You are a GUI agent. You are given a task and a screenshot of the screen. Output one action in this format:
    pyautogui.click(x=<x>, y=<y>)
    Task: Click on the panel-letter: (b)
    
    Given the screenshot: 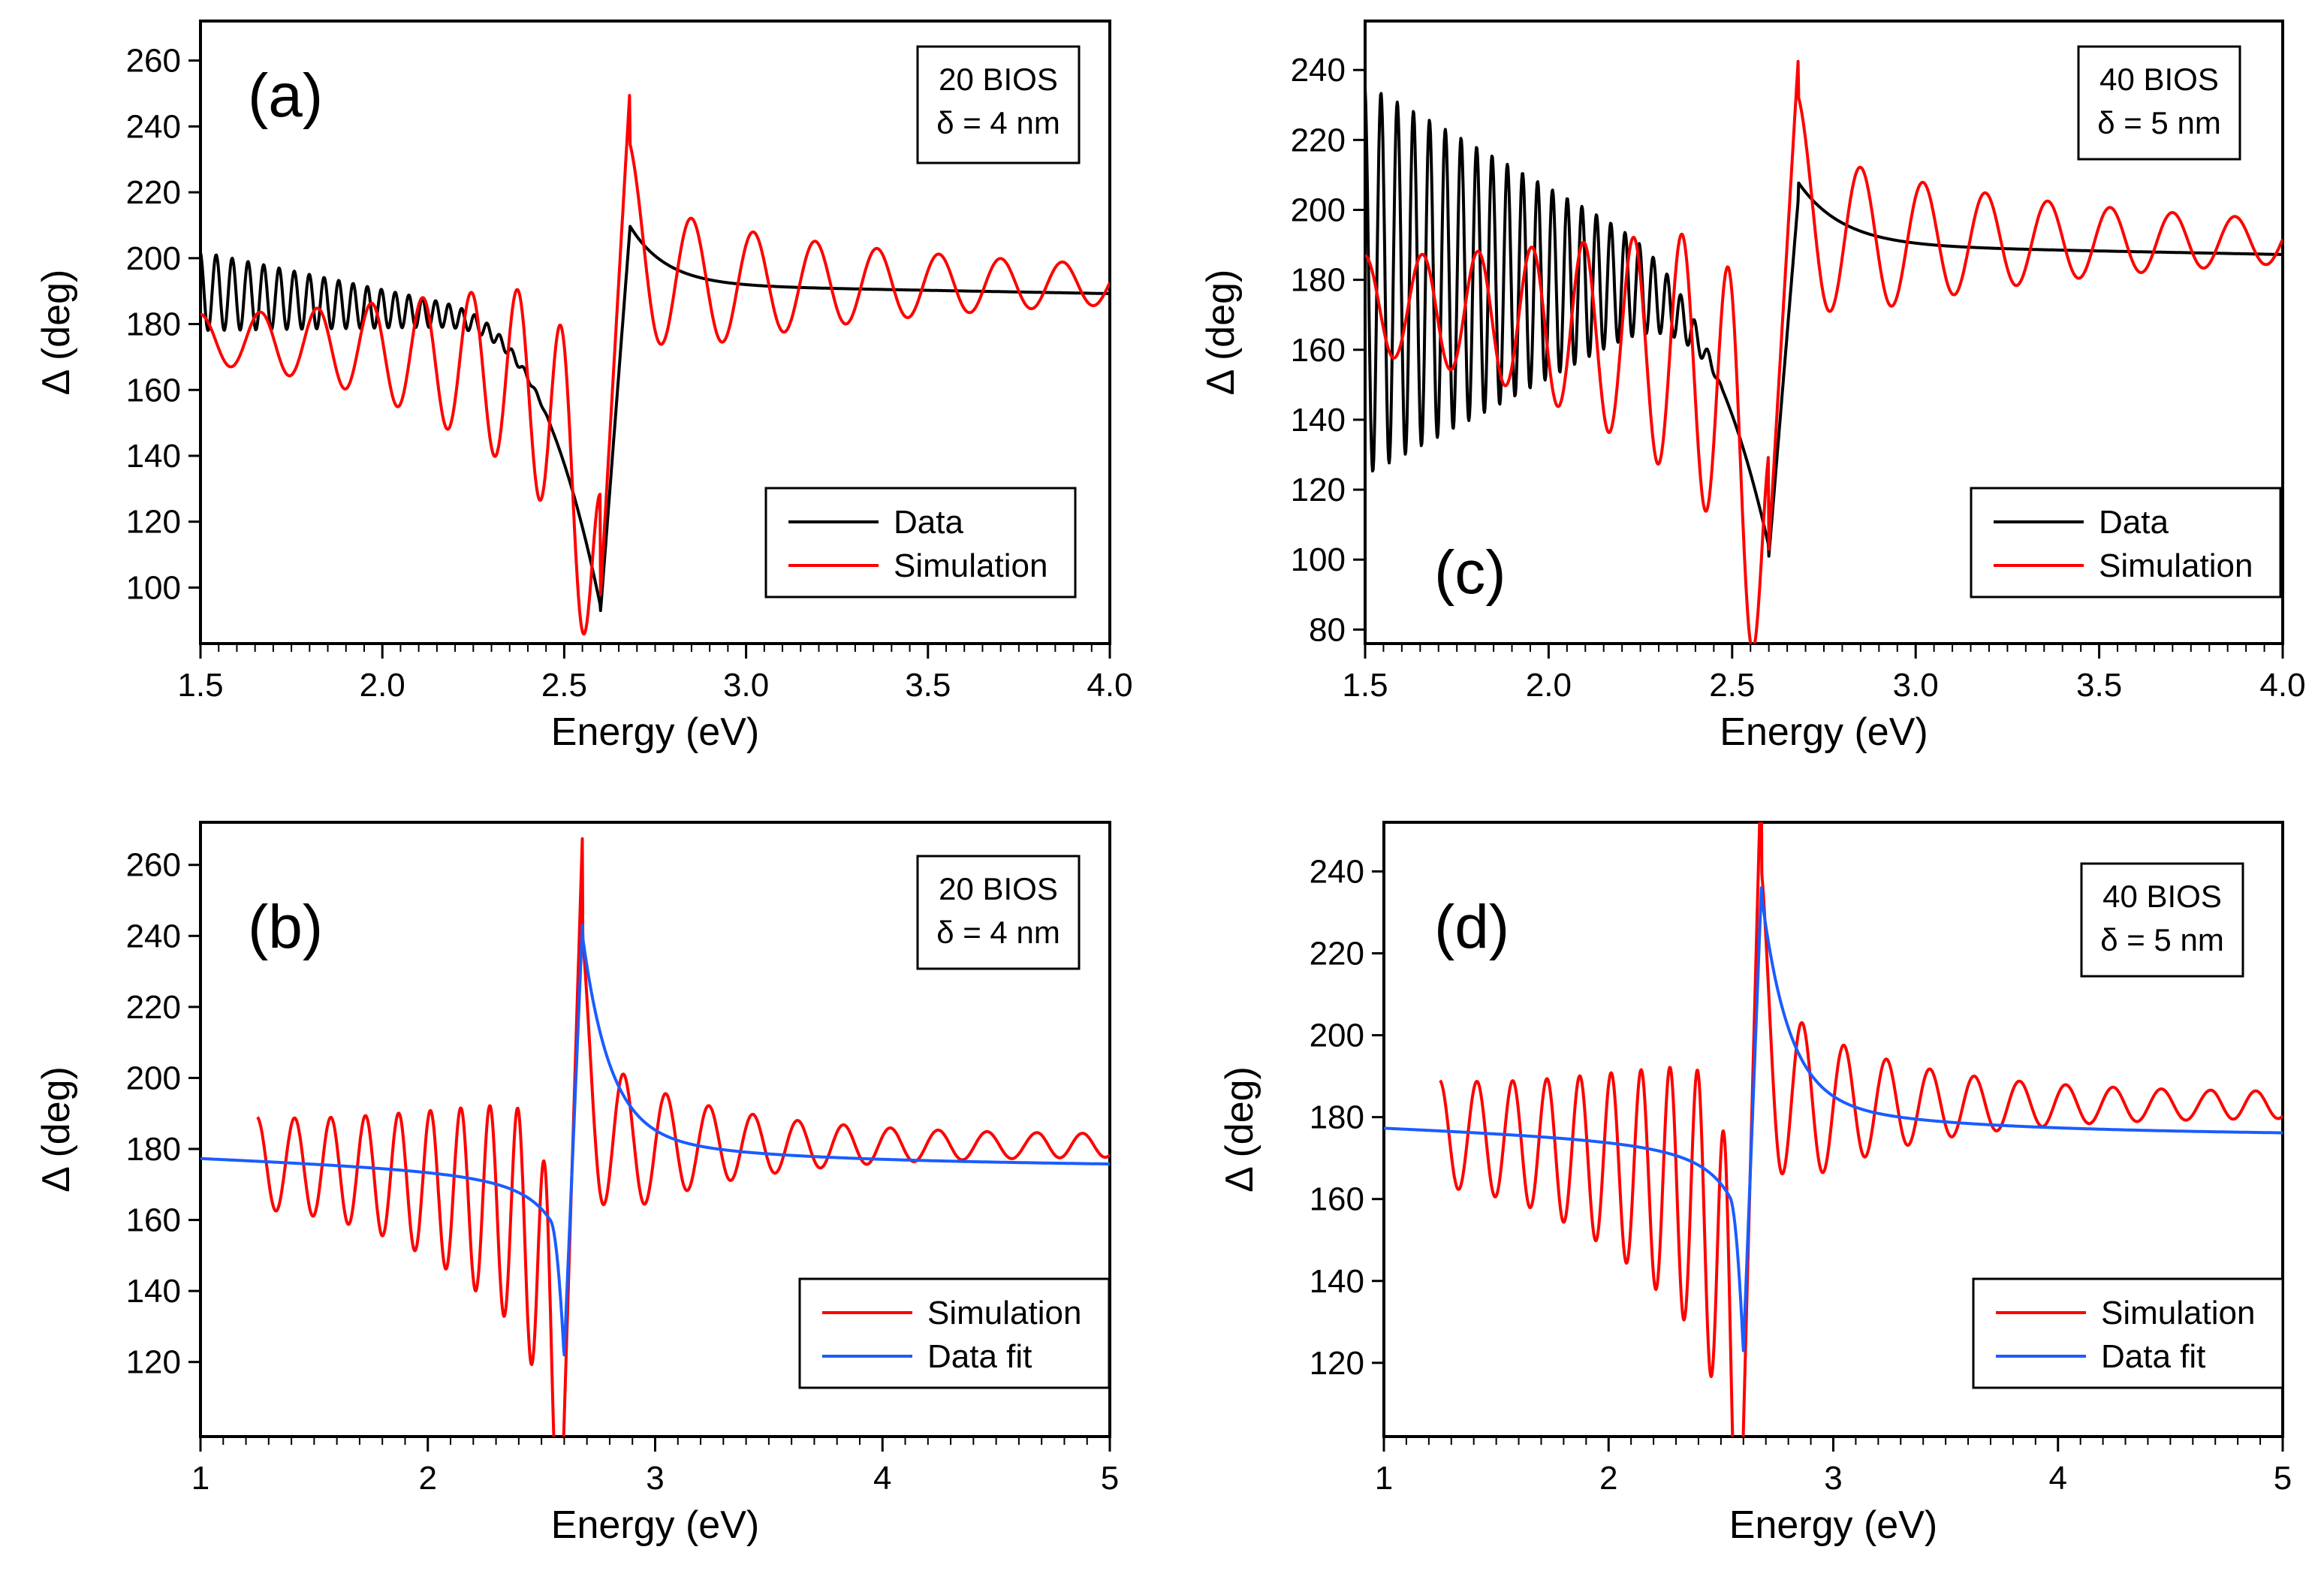 What is the action you would take?
    pyautogui.click(x=285, y=927)
    